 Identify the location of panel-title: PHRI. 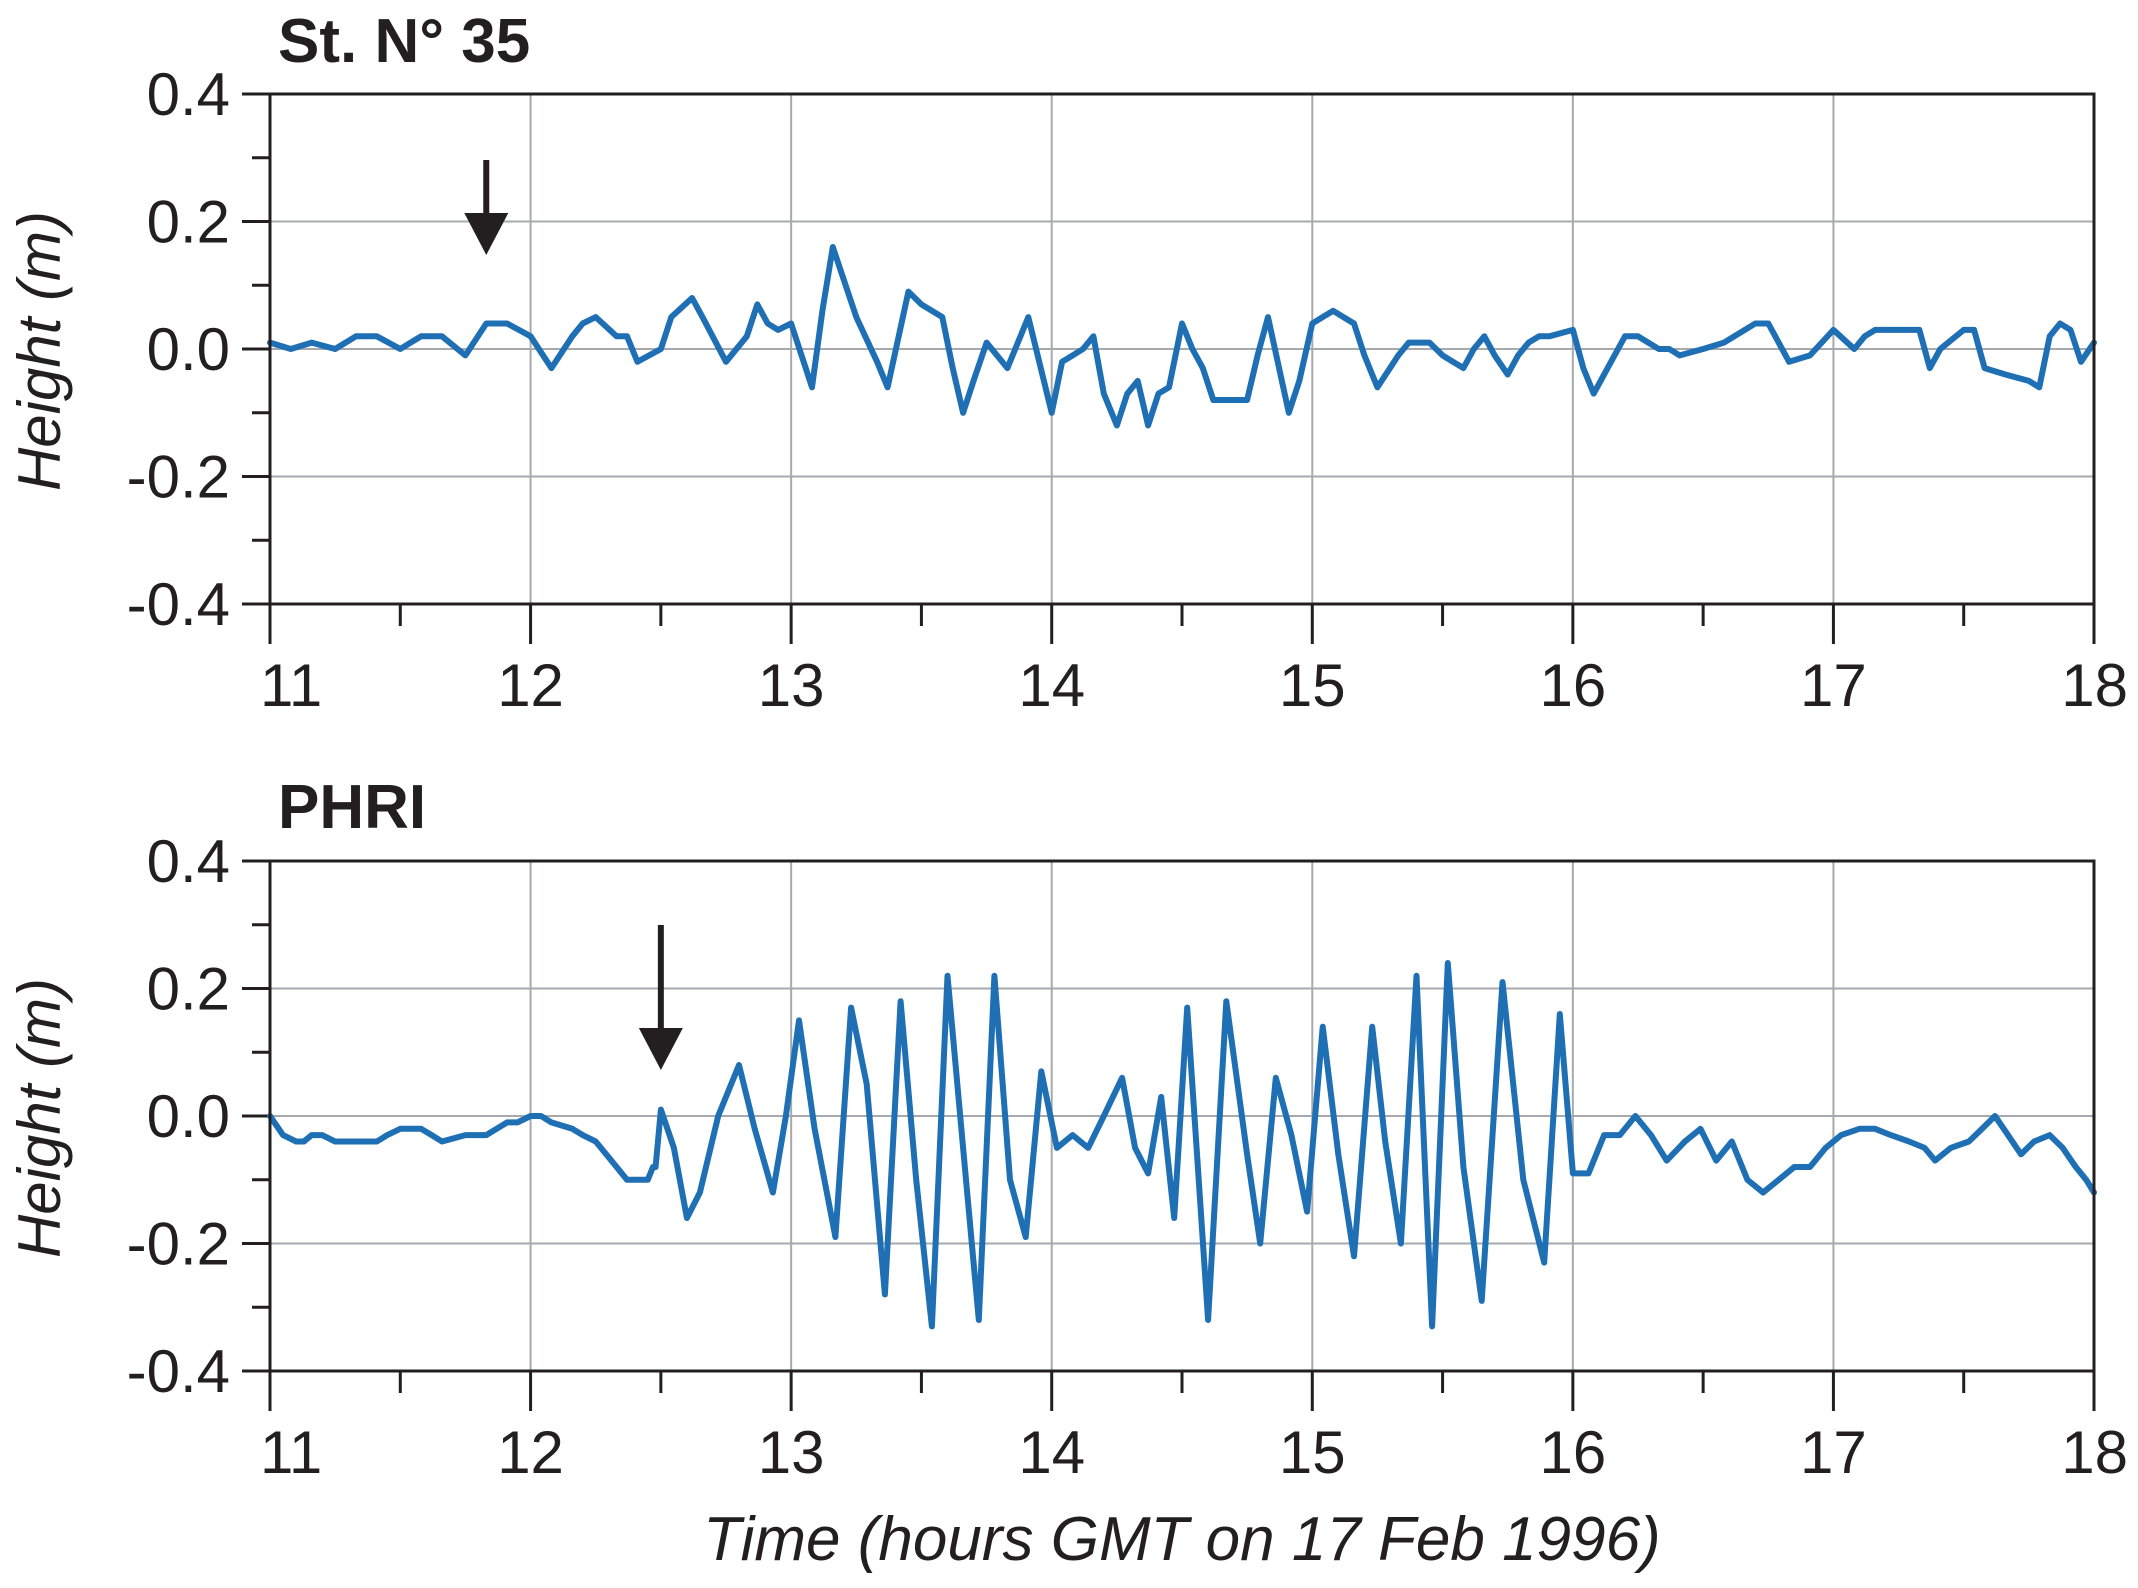
(352, 807).